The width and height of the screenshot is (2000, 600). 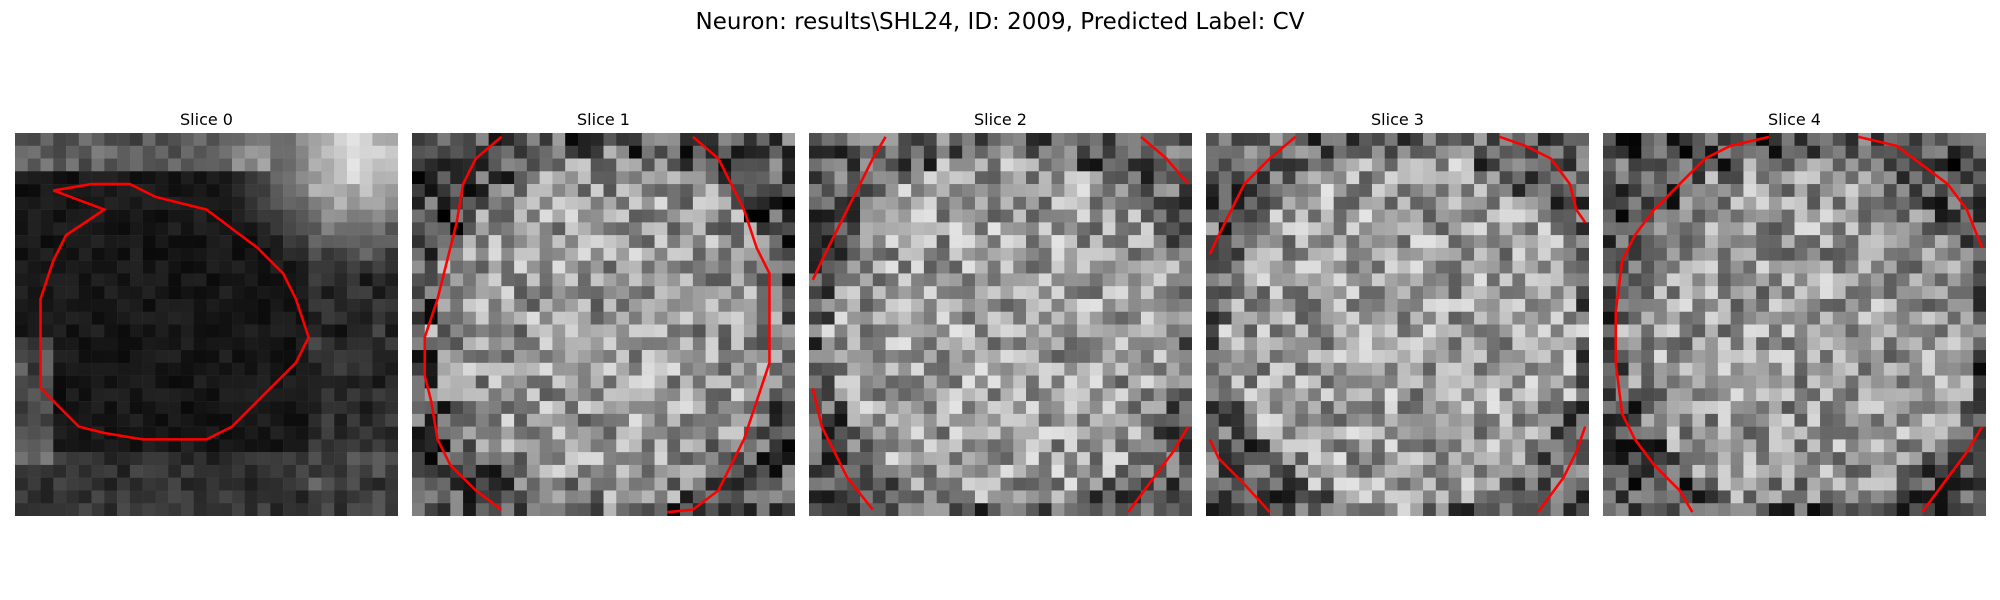 What do you see at coordinates (1000, 119) in the screenshot?
I see `slice-title: Slice 2` at bounding box center [1000, 119].